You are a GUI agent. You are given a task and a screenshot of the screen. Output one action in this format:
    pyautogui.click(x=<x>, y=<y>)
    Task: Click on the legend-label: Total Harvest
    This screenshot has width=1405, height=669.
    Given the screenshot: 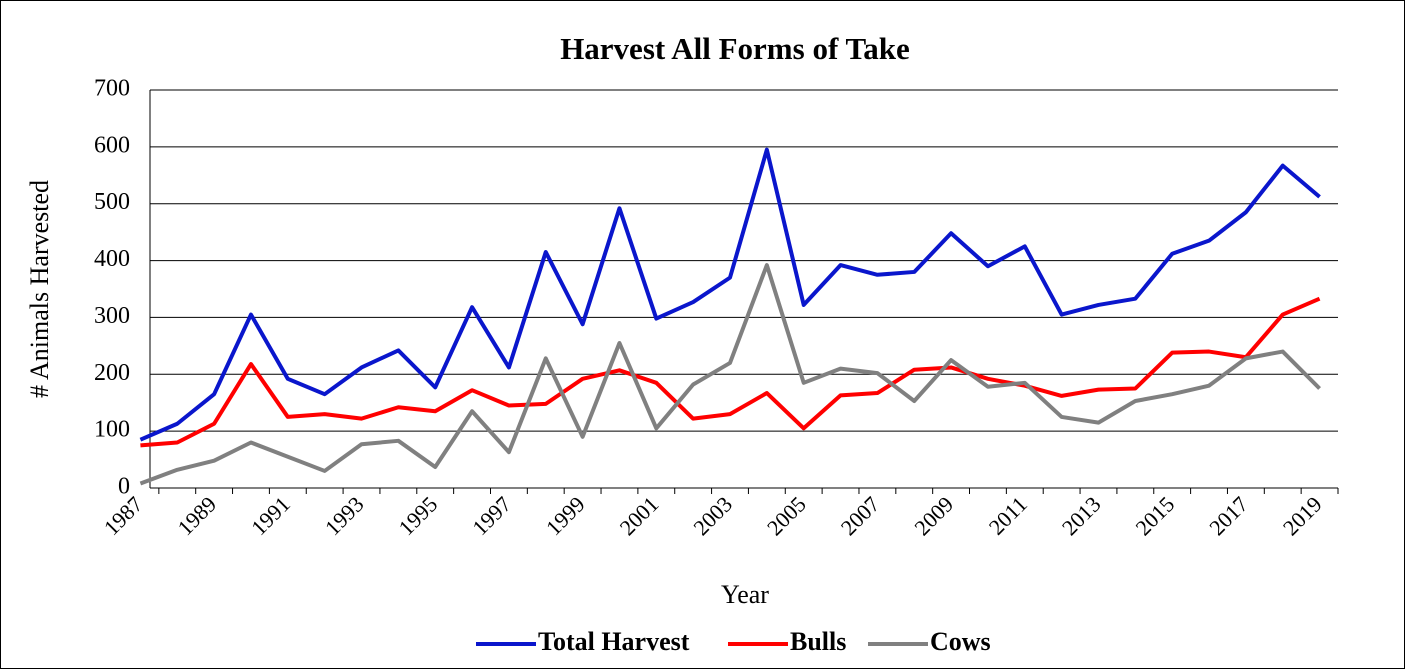 What is the action you would take?
    pyautogui.click(x=614, y=641)
    